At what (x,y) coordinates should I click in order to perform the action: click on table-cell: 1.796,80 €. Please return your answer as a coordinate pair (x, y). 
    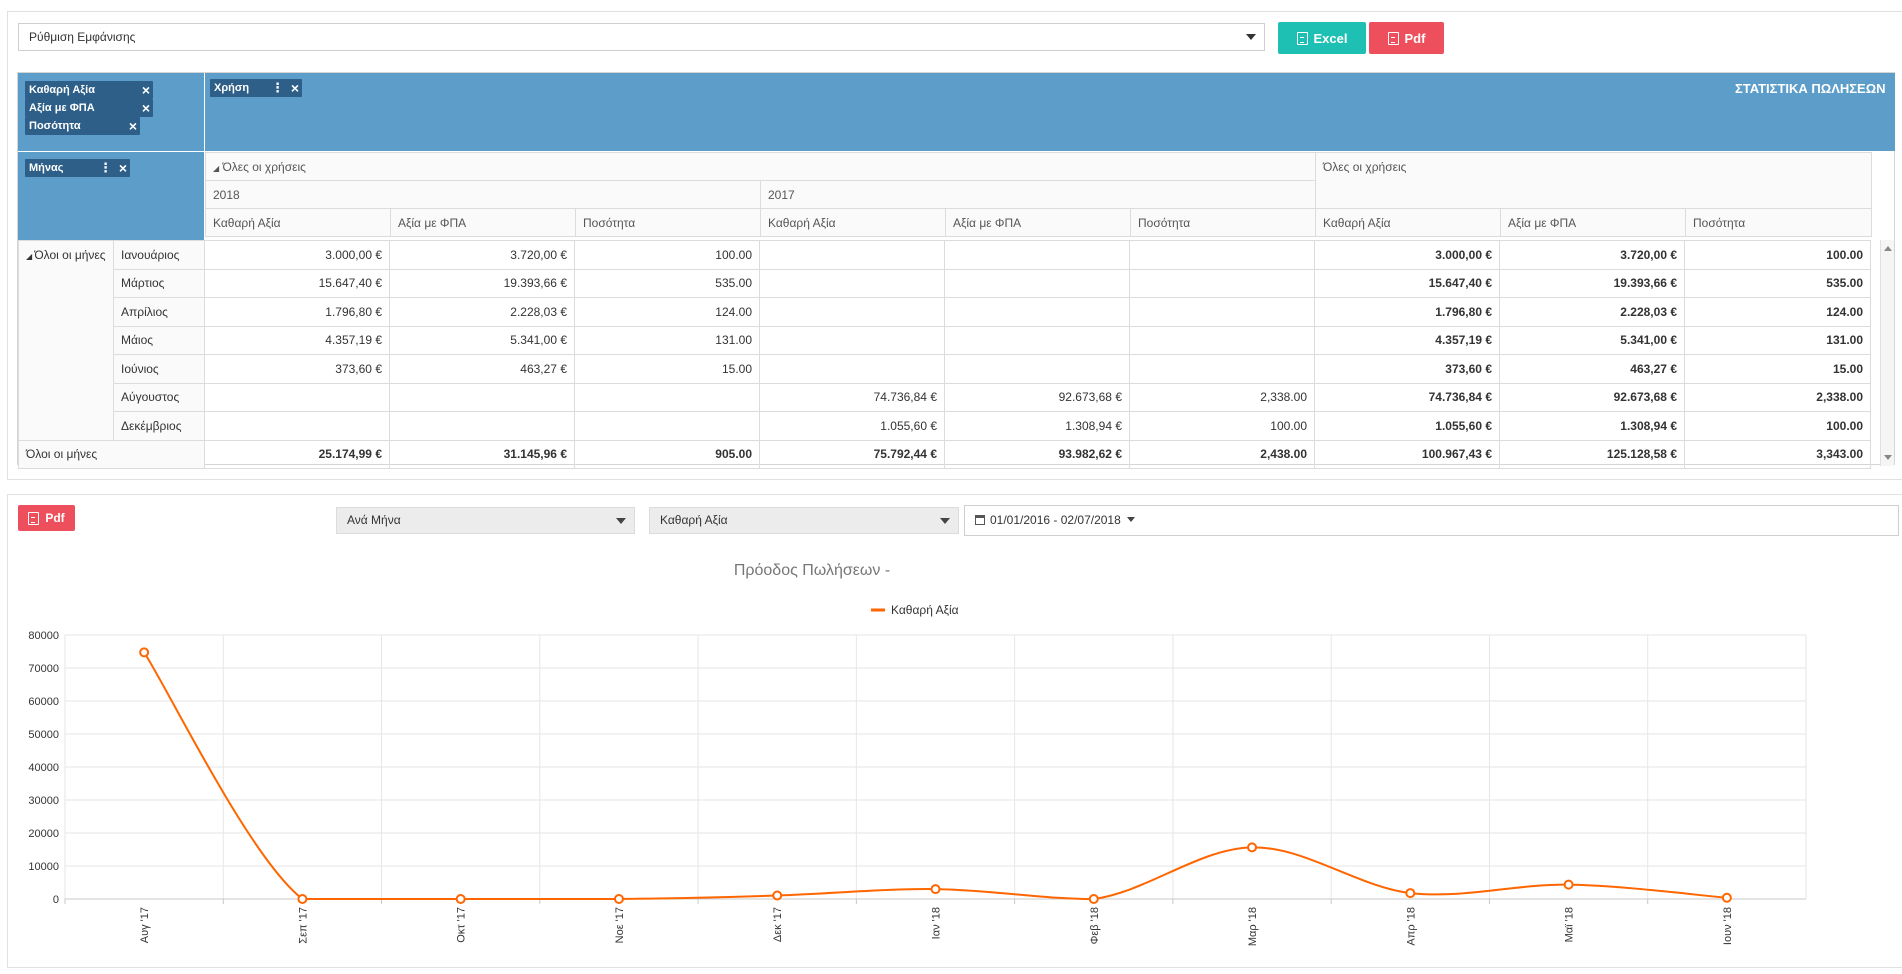
    Looking at the image, I should click on (1407, 312).